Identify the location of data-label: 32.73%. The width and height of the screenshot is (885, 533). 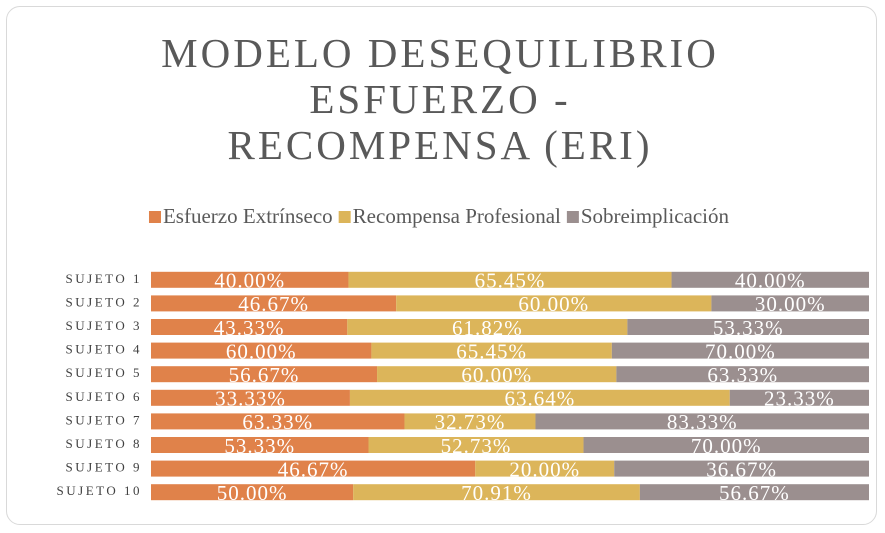
(470, 422).